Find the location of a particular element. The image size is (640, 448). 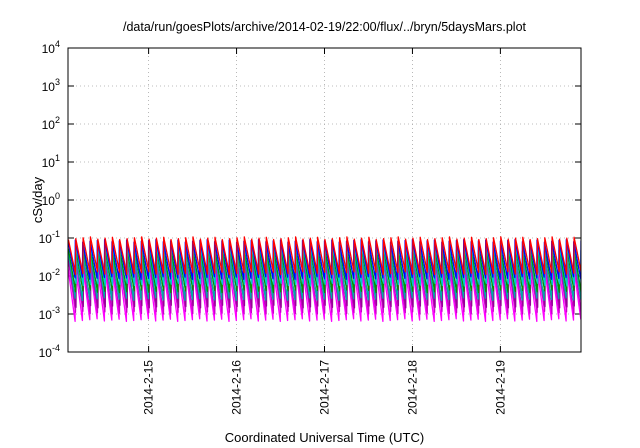

y-tick-exponent: 2 is located at coordinates (57, 120).